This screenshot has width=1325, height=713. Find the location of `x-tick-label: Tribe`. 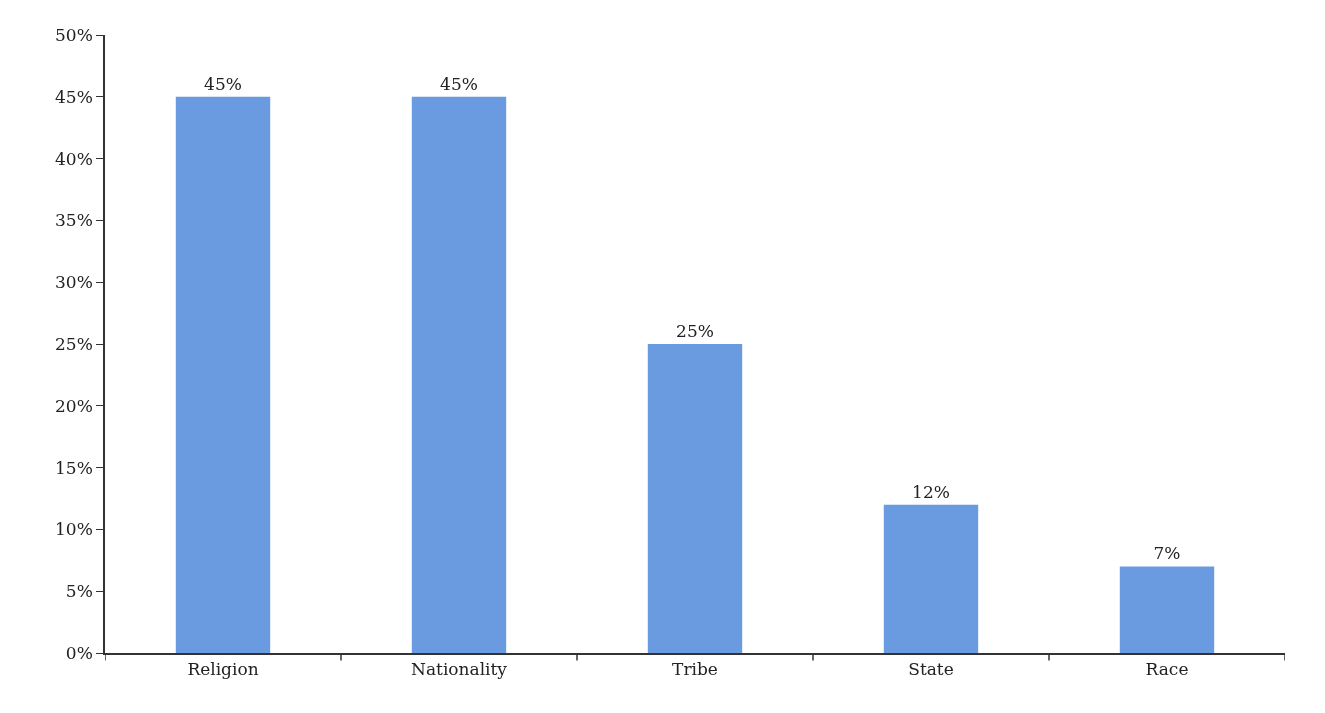

x-tick-label: Tribe is located at coordinates (695, 669).